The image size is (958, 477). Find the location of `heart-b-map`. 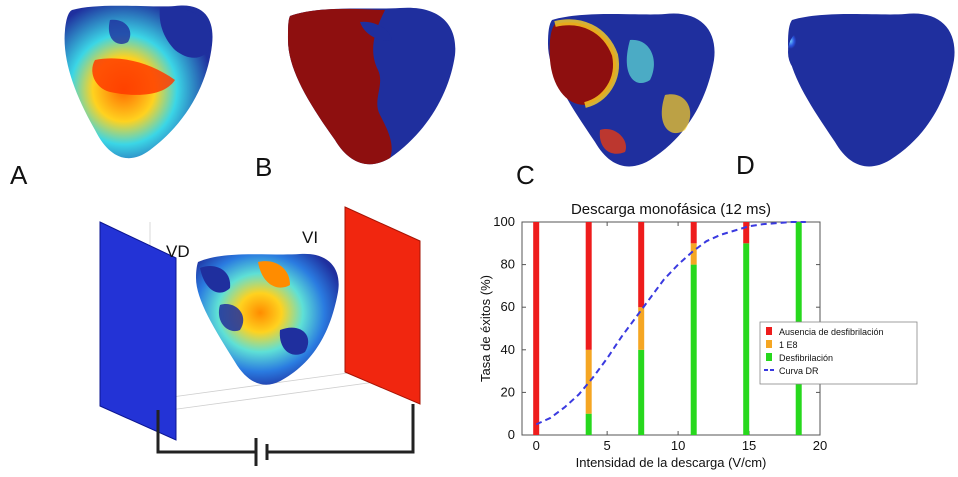

heart-b-map is located at coordinates (372, 86).